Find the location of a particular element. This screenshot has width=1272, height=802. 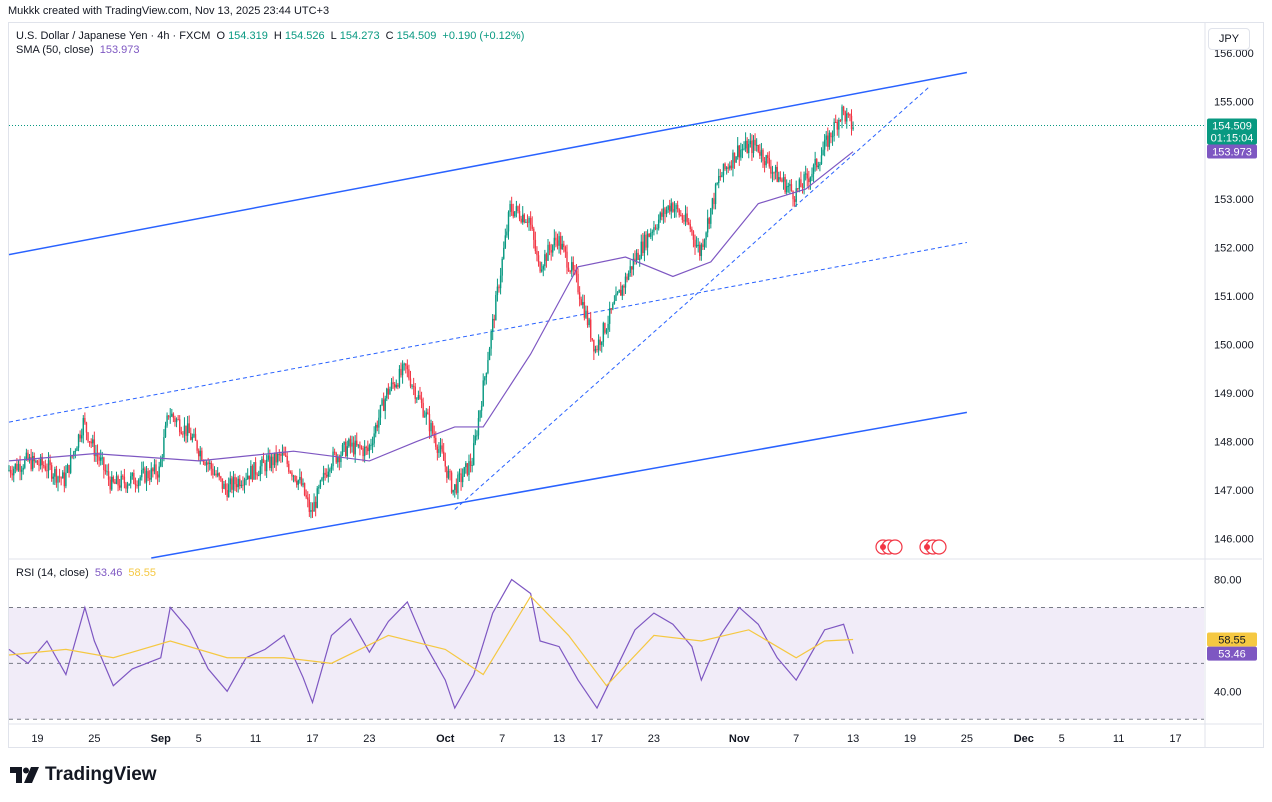

time-tick-label: Nov is located at coordinates (740, 739).